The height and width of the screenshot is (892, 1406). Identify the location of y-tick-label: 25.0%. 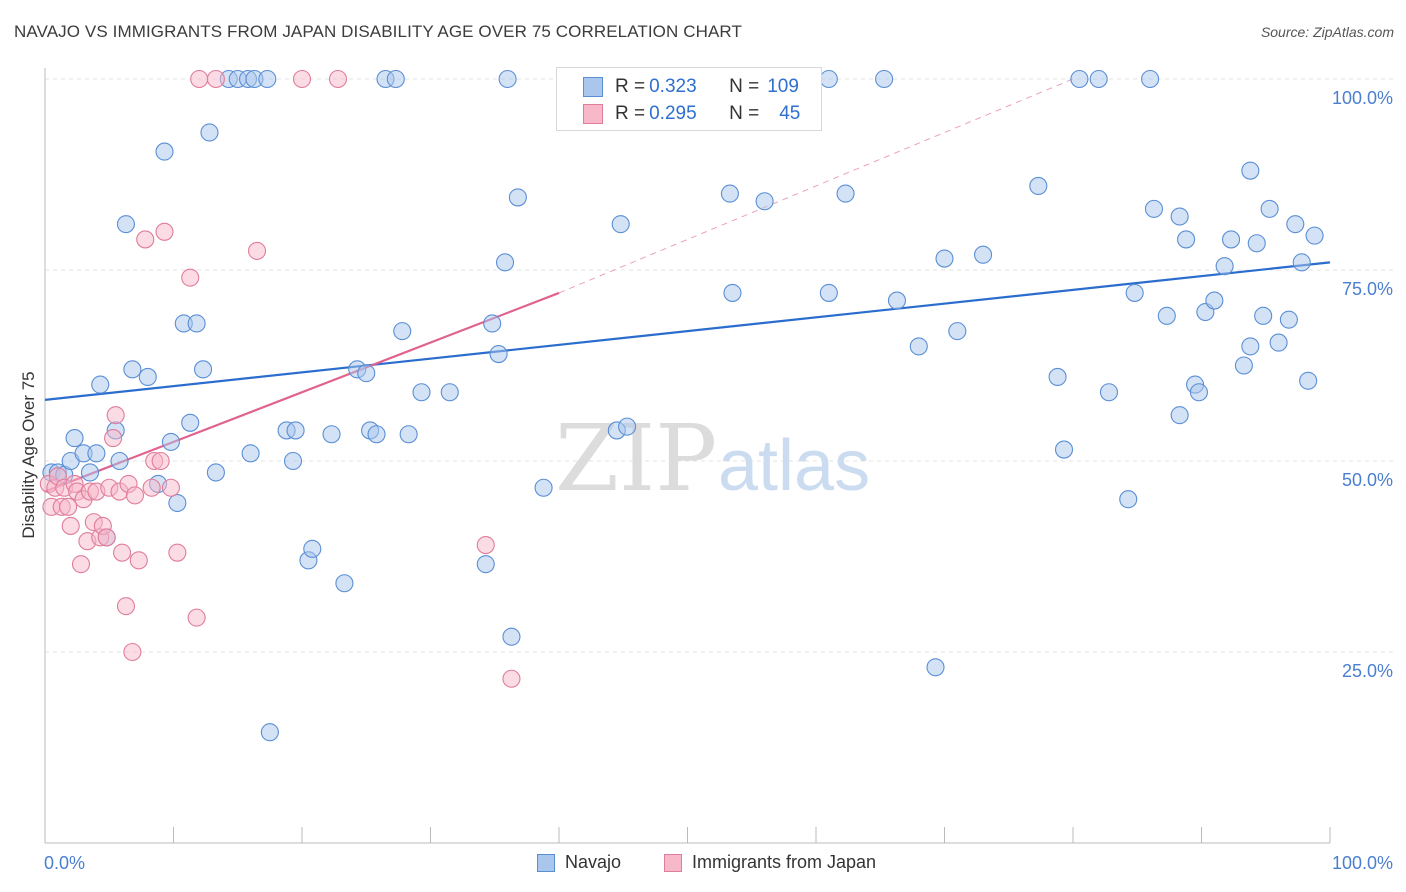
(1367, 671).